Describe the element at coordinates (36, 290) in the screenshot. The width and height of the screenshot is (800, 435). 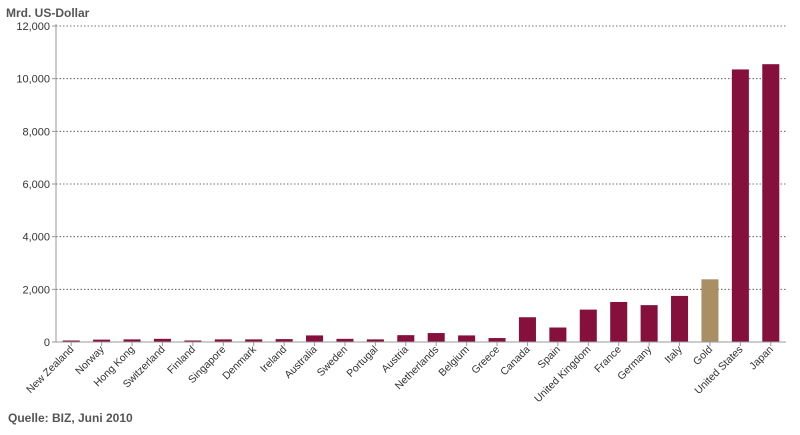
I see `y-tick-label: 2,000` at that location.